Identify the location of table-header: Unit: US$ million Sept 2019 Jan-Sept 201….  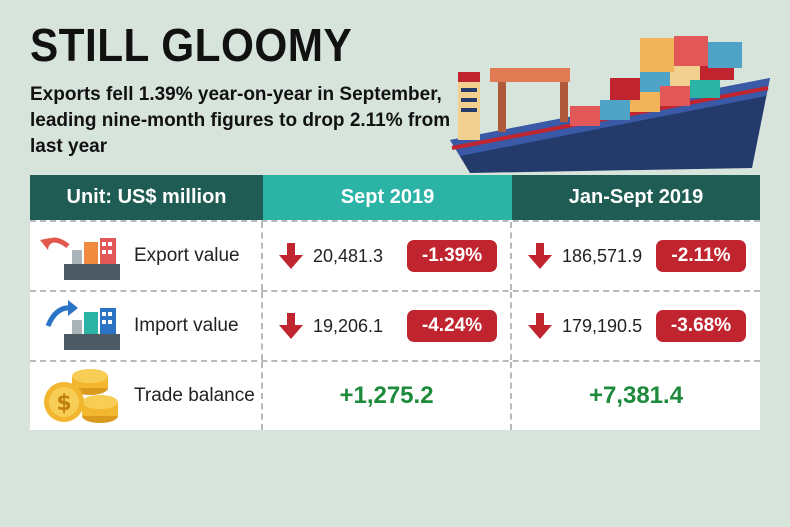
(395, 197).